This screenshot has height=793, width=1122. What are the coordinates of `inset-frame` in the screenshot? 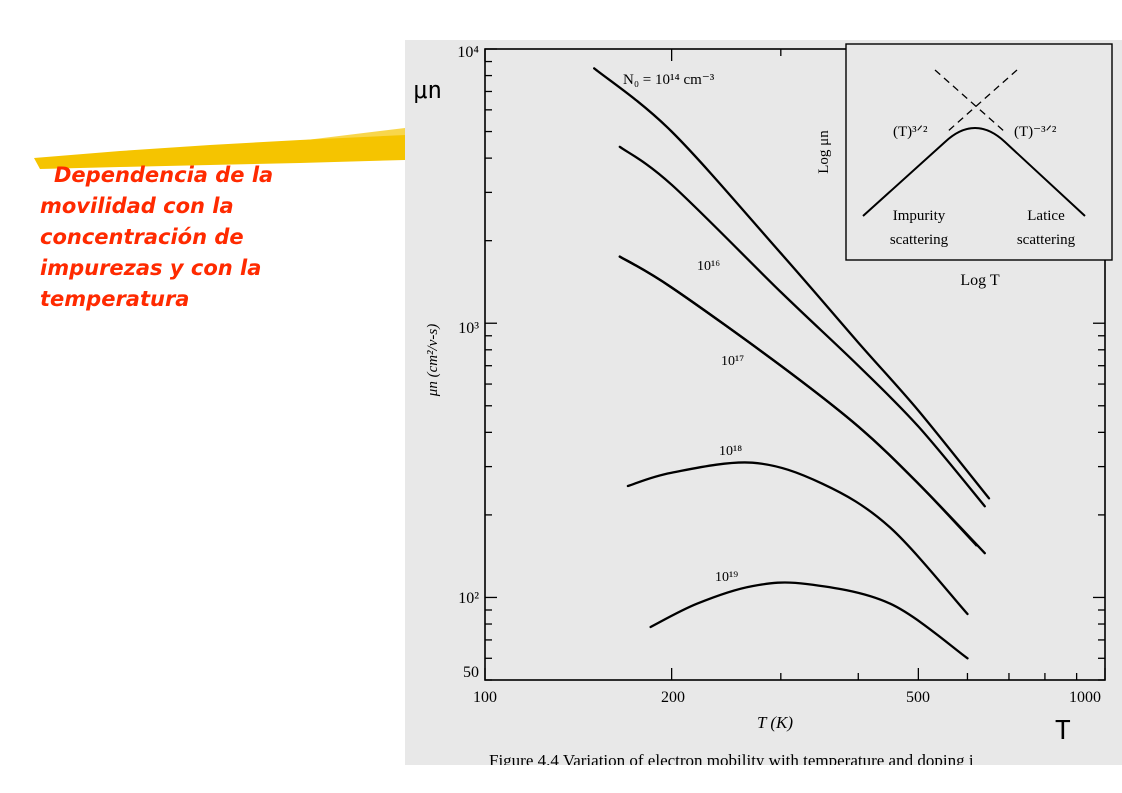 It's located at (979, 152).